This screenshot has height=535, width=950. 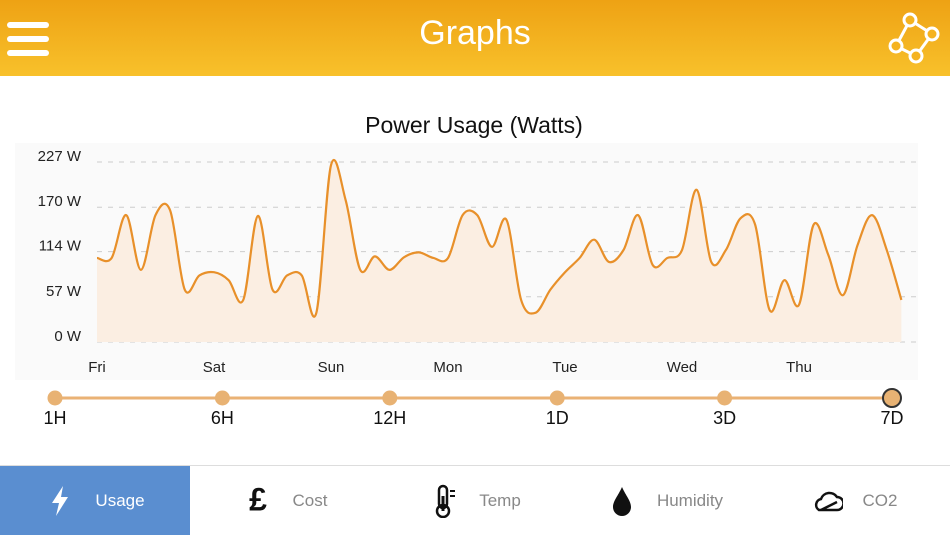 What do you see at coordinates (557, 418) in the screenshot?
I see `range-option-label: 1D` at bounding box center [557, 418].